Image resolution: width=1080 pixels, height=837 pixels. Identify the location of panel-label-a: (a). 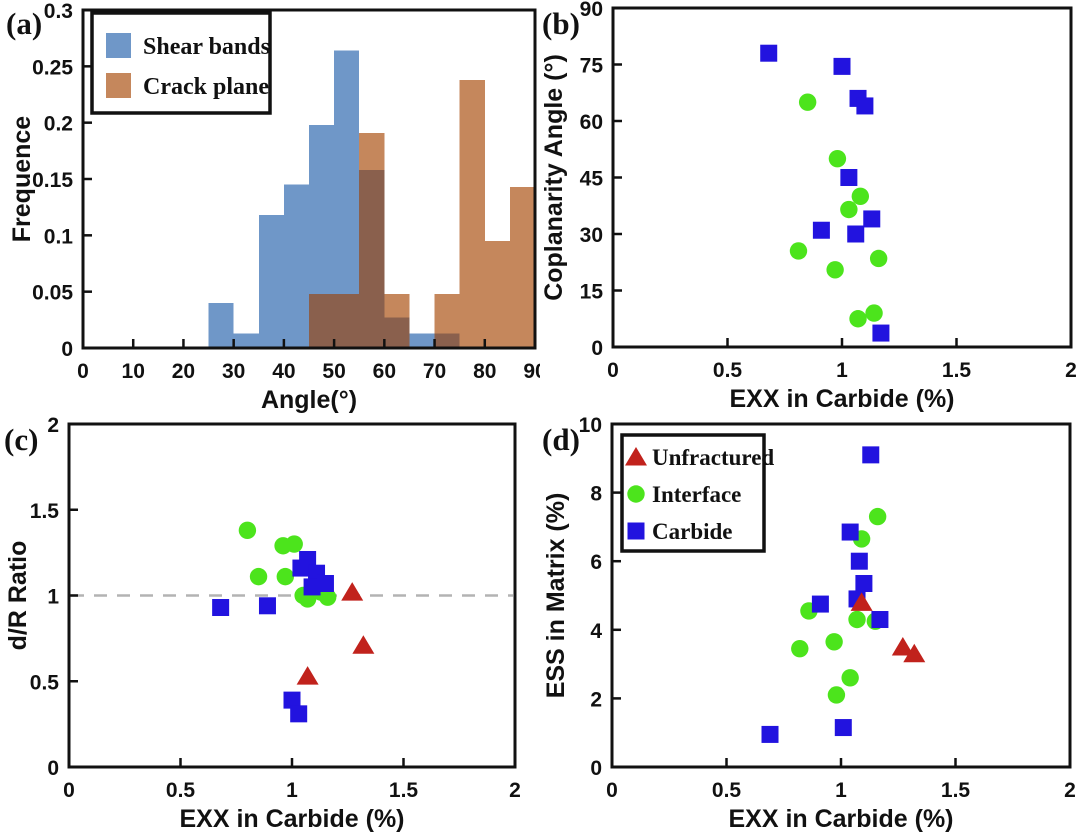
(24, 23).